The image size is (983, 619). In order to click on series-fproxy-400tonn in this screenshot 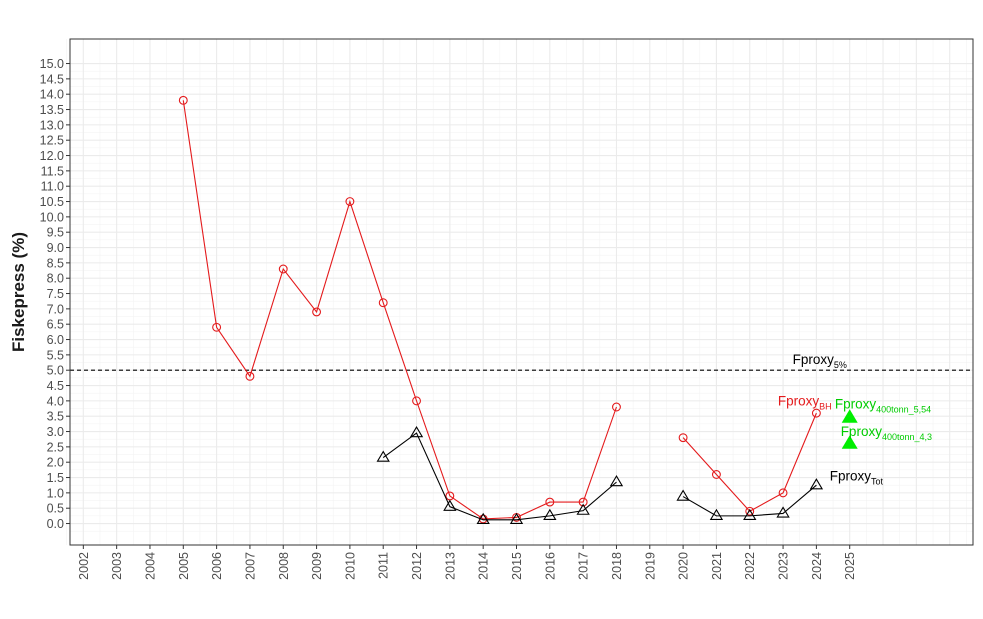, I will do `click(849, 429)`.